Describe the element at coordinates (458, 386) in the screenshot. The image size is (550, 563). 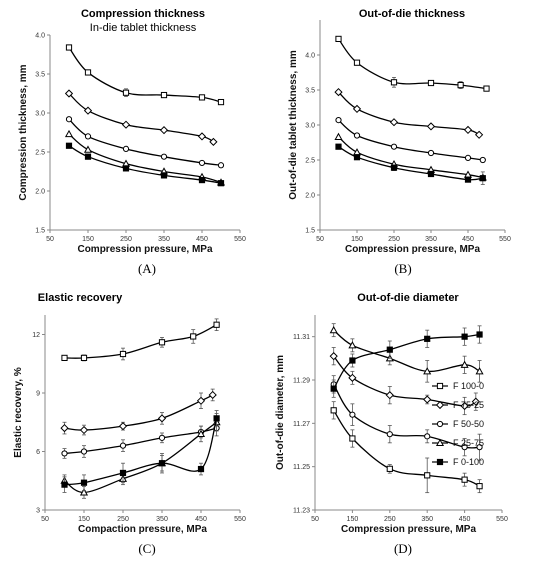
I see `legend-entry: F 100-0` at that location.